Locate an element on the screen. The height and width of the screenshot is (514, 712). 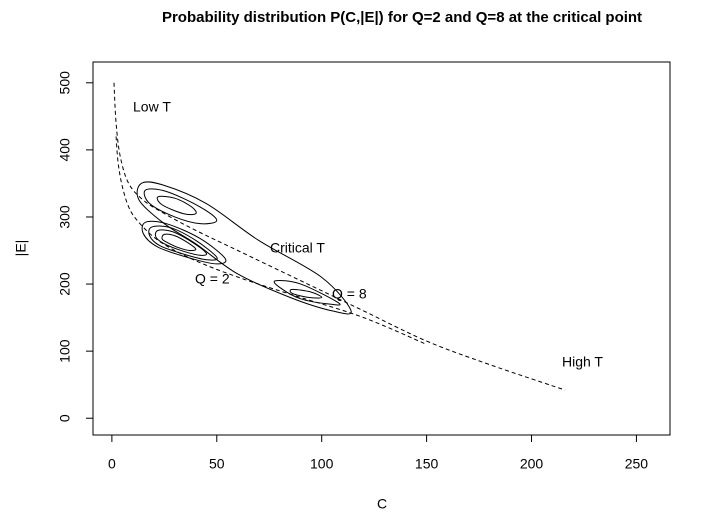
x-tick-label: 50 is located at coordinates (217, 464).